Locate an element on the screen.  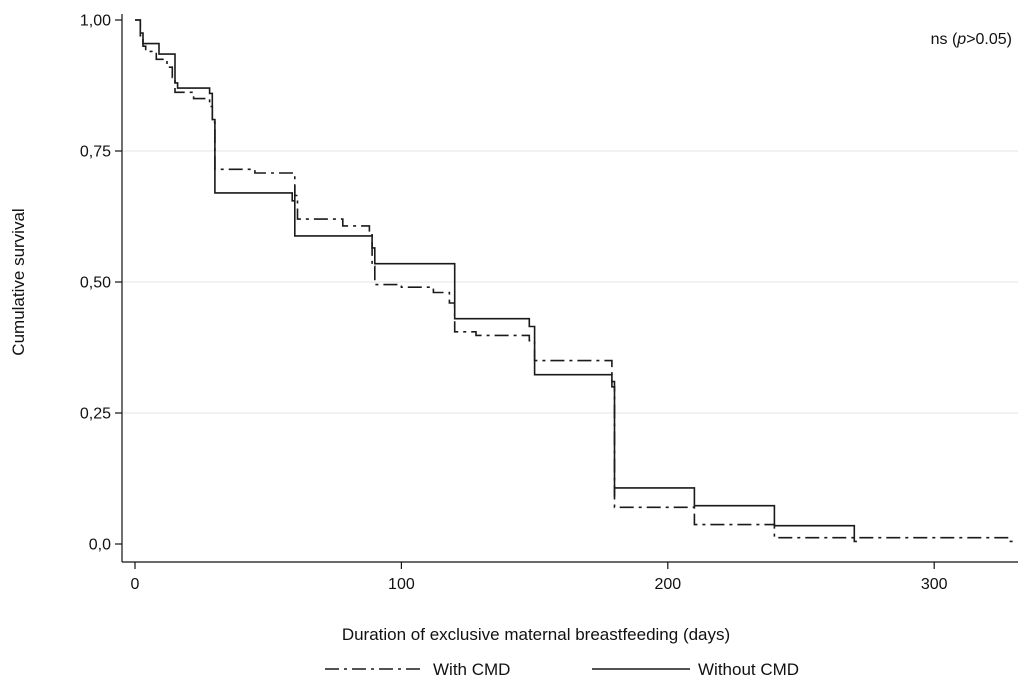
y-tick-label-2: 0,50 is located at coordinates (95, 283).